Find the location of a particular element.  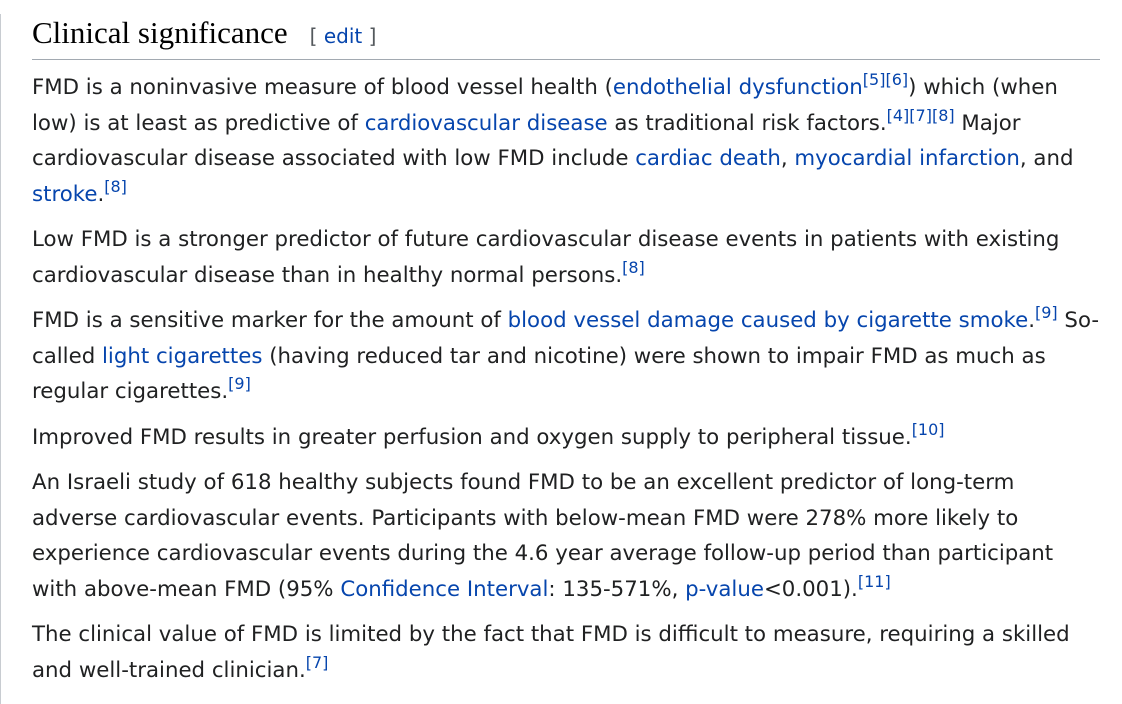

citation-link-10: [10] is located at coordinates (928, 429).